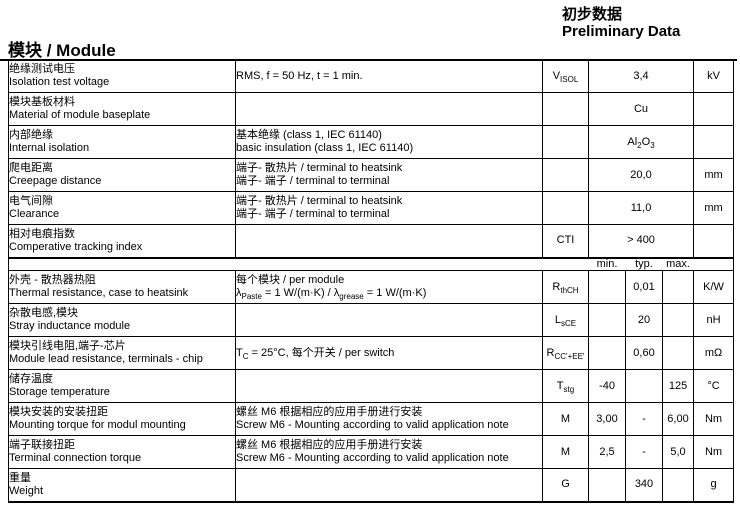  I want to click on typ-cell: -, so click(644, 419).